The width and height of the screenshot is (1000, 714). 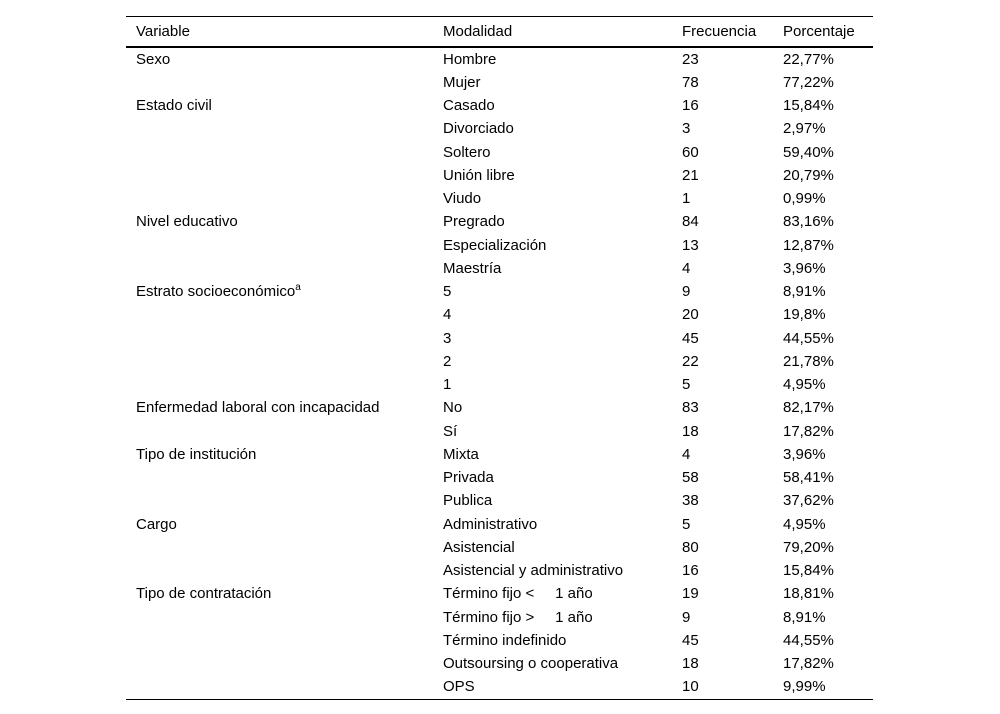 What do you see at coordinates (808, 82) in the screenshot?
I see `porcentaje-cell: 77,22%` at bounding box center [808, 82].